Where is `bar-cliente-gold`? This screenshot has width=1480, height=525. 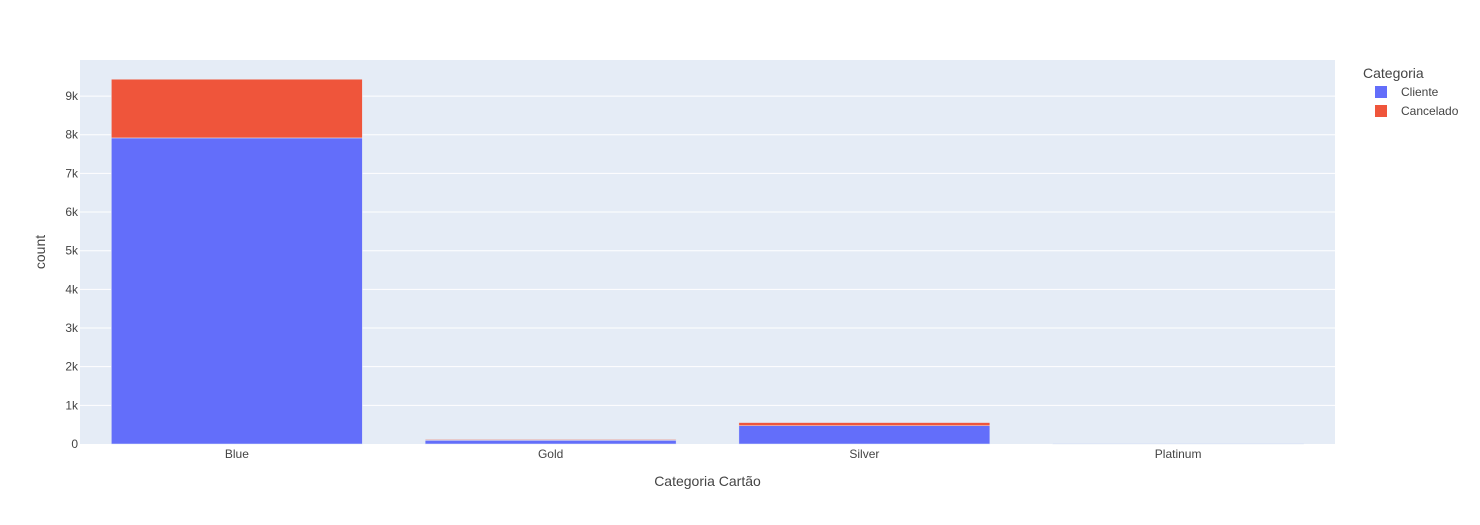
bar-cliente-gold is located at coordinates (550, 442).